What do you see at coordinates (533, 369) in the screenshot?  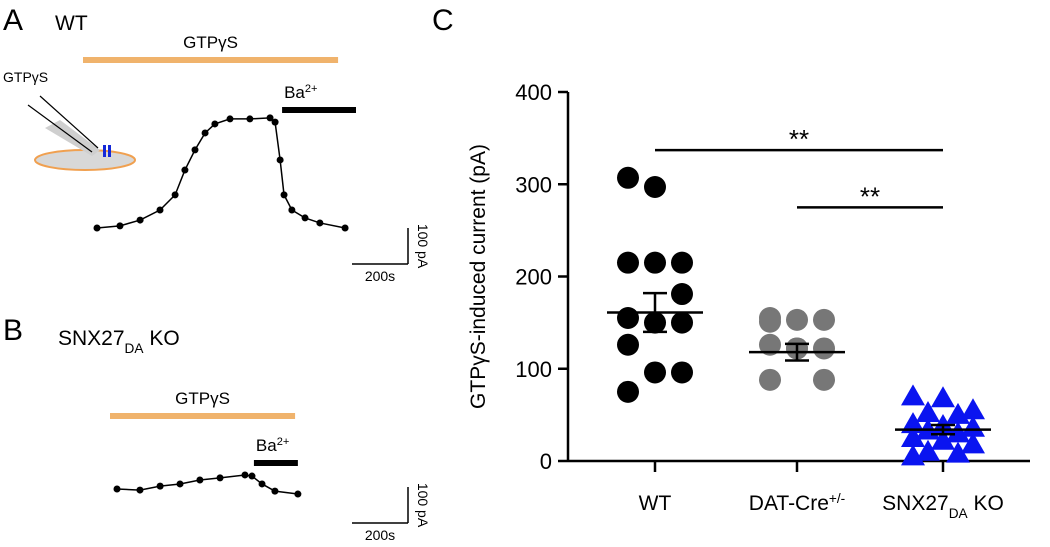 I see `y-tick-label: 100` at bounding box center [533, 369].